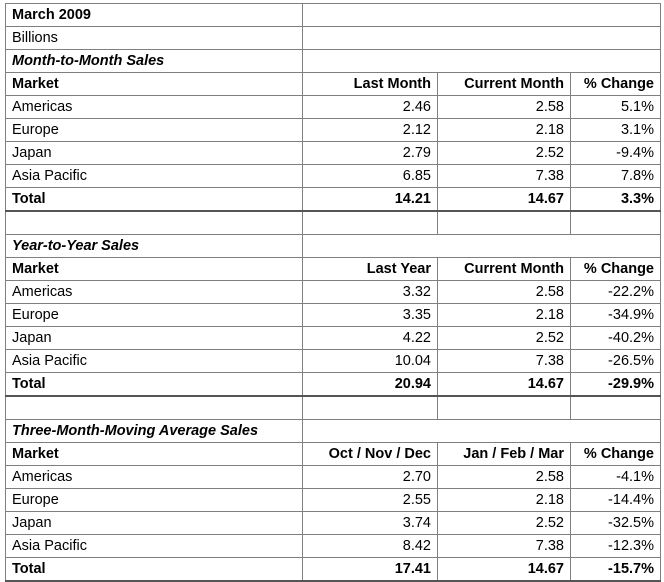  I want to click on table-row: Japan 4.22 2.52 -40.2%, so click(333, 338).